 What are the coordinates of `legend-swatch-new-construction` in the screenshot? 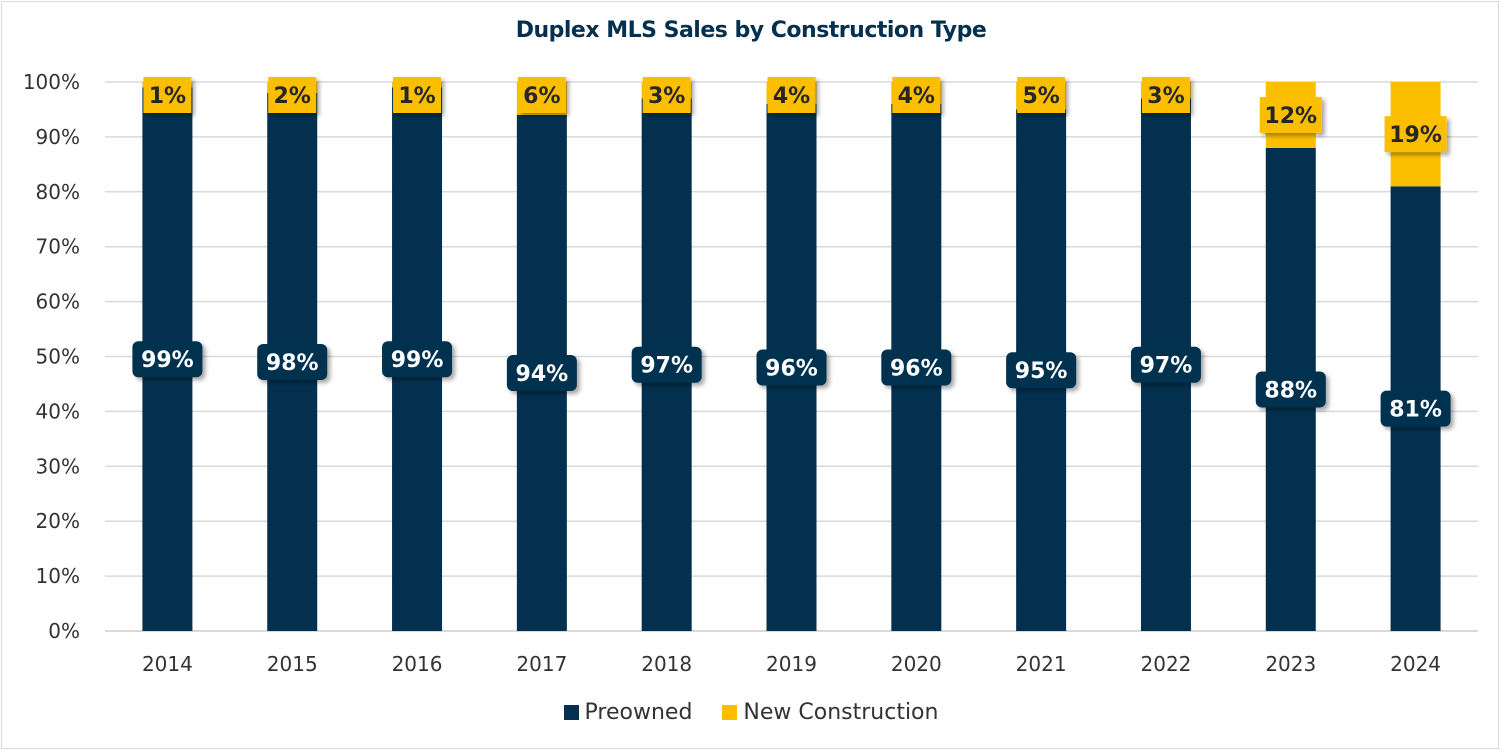 It's located at (730, 712).